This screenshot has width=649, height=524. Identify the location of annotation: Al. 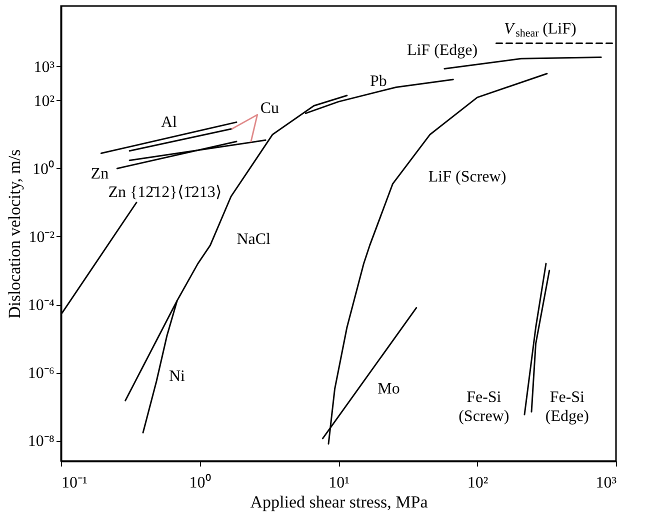
(169, 123).